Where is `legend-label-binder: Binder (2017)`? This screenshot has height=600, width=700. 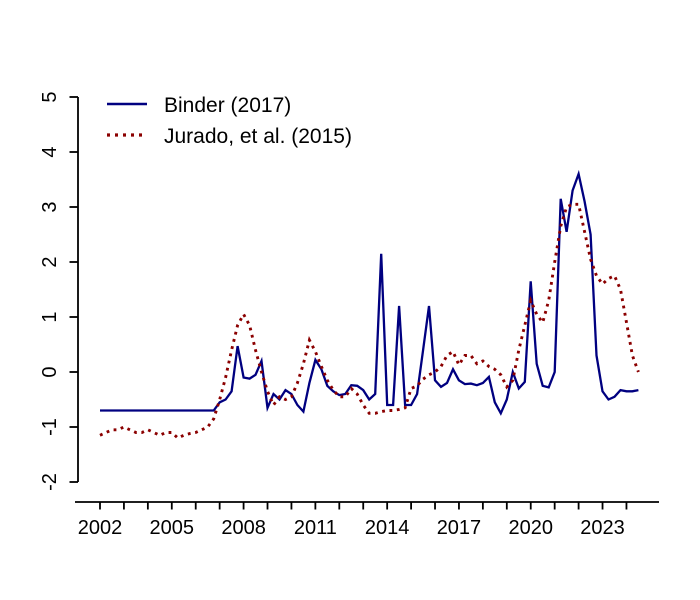 legend-label-binder: Binder (2017) is located at coordinates (227, 105).